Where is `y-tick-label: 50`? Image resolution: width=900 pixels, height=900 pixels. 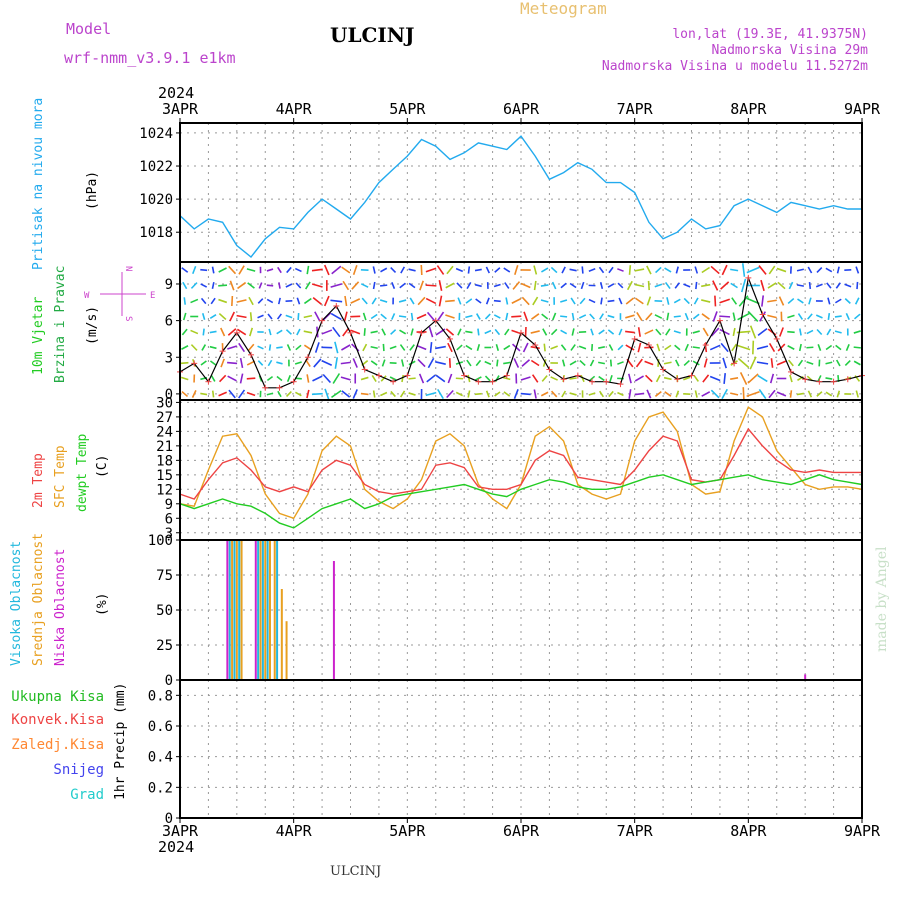
y-tick-label: 50 is located at coordinates (164, 611).